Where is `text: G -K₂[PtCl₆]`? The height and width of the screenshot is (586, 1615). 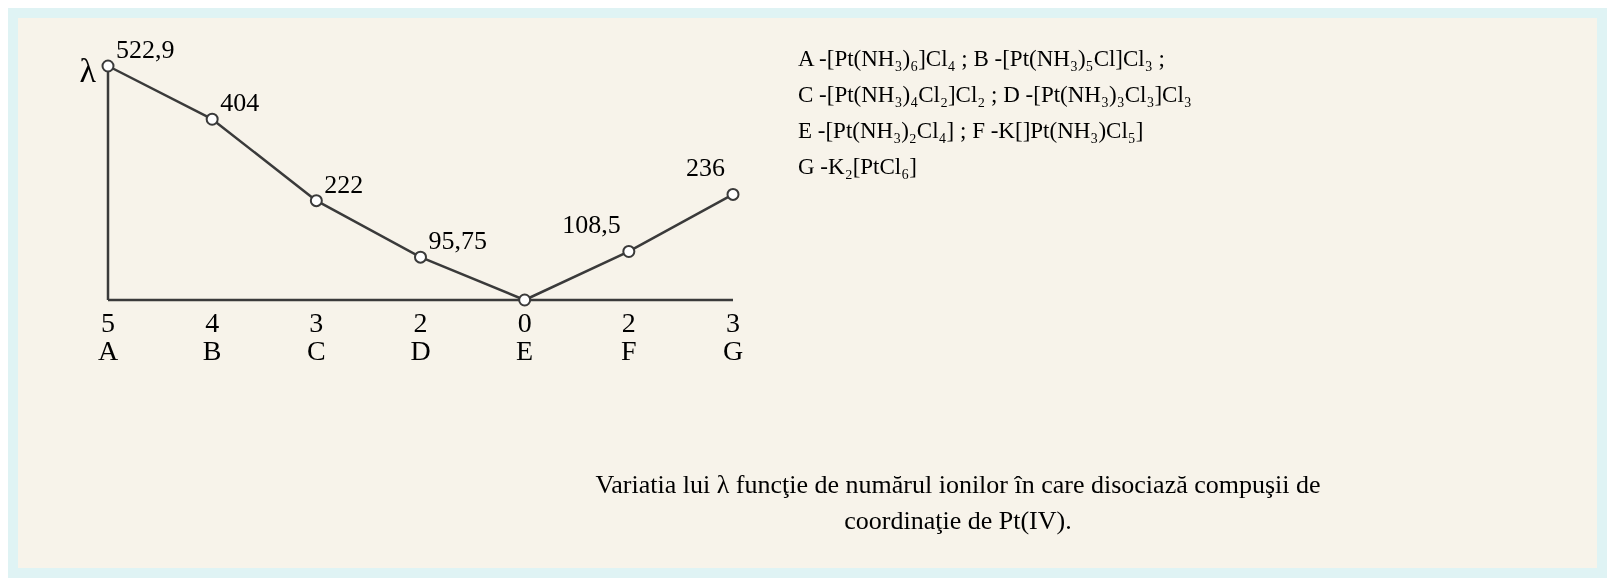 text: G -K₂[PtCl₆] is located at coordinates (857, 166).